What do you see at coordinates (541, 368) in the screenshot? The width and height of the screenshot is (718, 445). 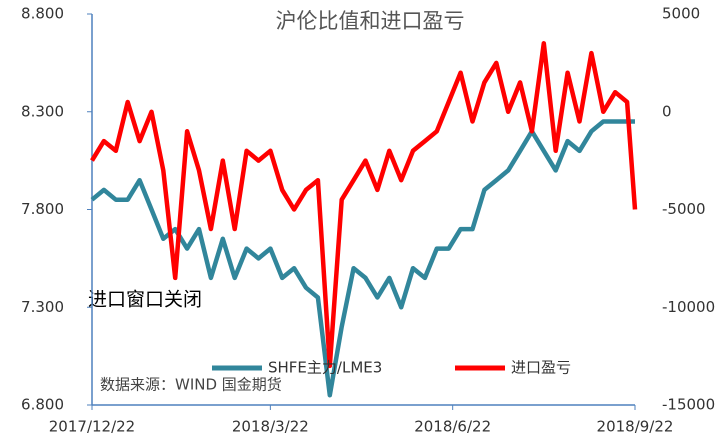 I see `legend-label: 进口盈亏` at bounding box center [541, 368].